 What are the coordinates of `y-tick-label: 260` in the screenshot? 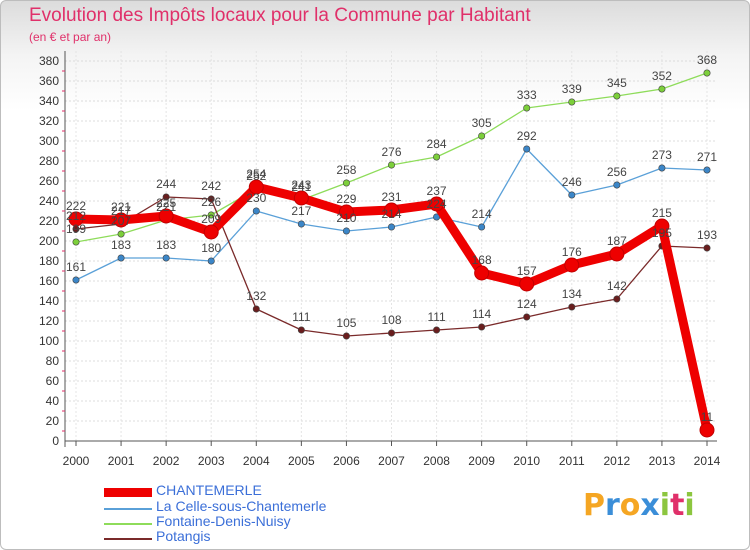 It's located at (49, 181).